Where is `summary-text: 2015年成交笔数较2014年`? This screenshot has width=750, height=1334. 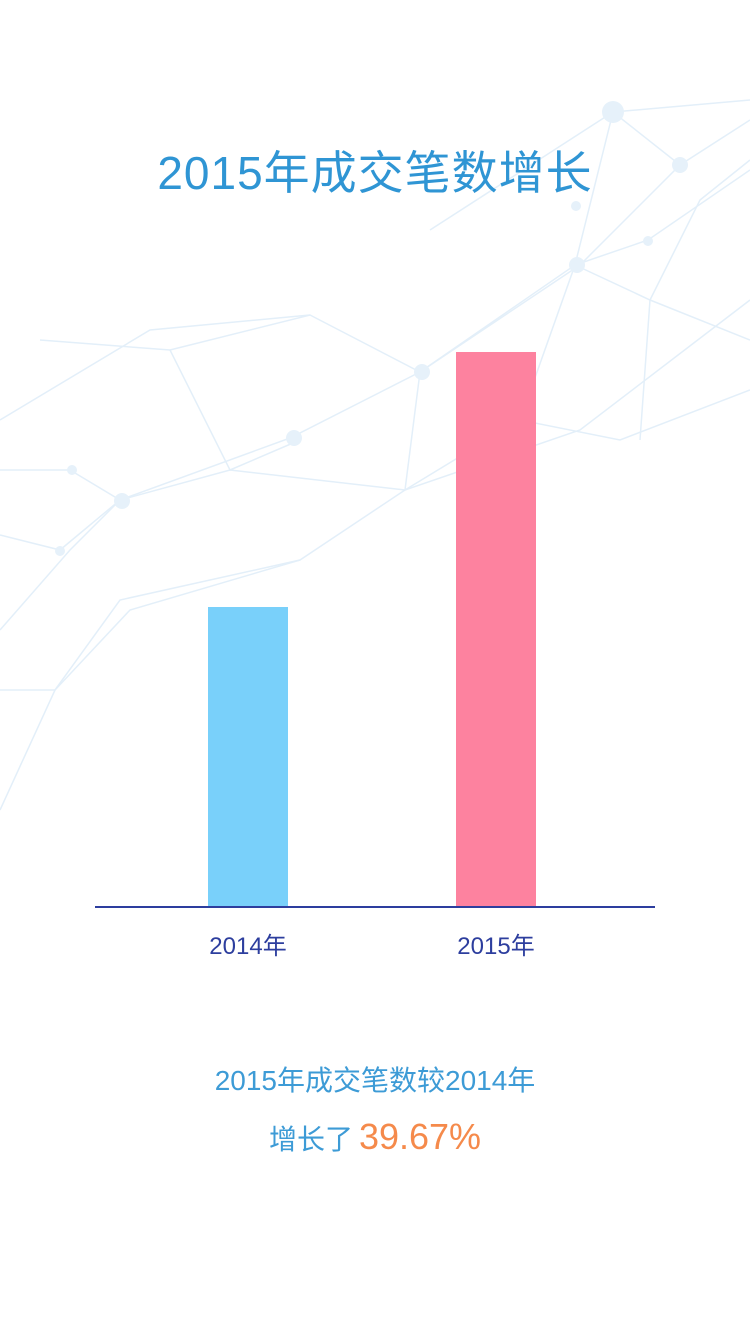
summary-text: 2015年成交笔数较2014年 is located at coordinates (375, 1080).